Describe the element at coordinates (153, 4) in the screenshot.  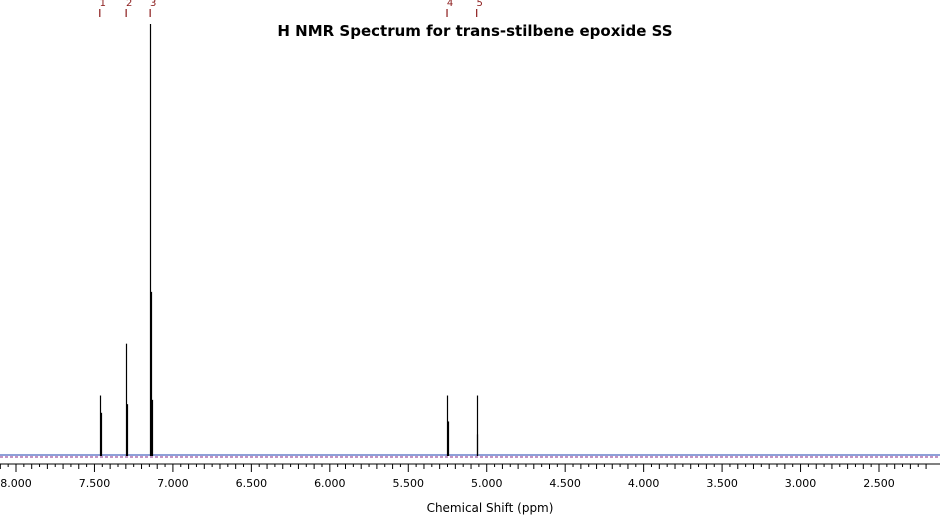
I see `peak-label-3: 3` at that location.